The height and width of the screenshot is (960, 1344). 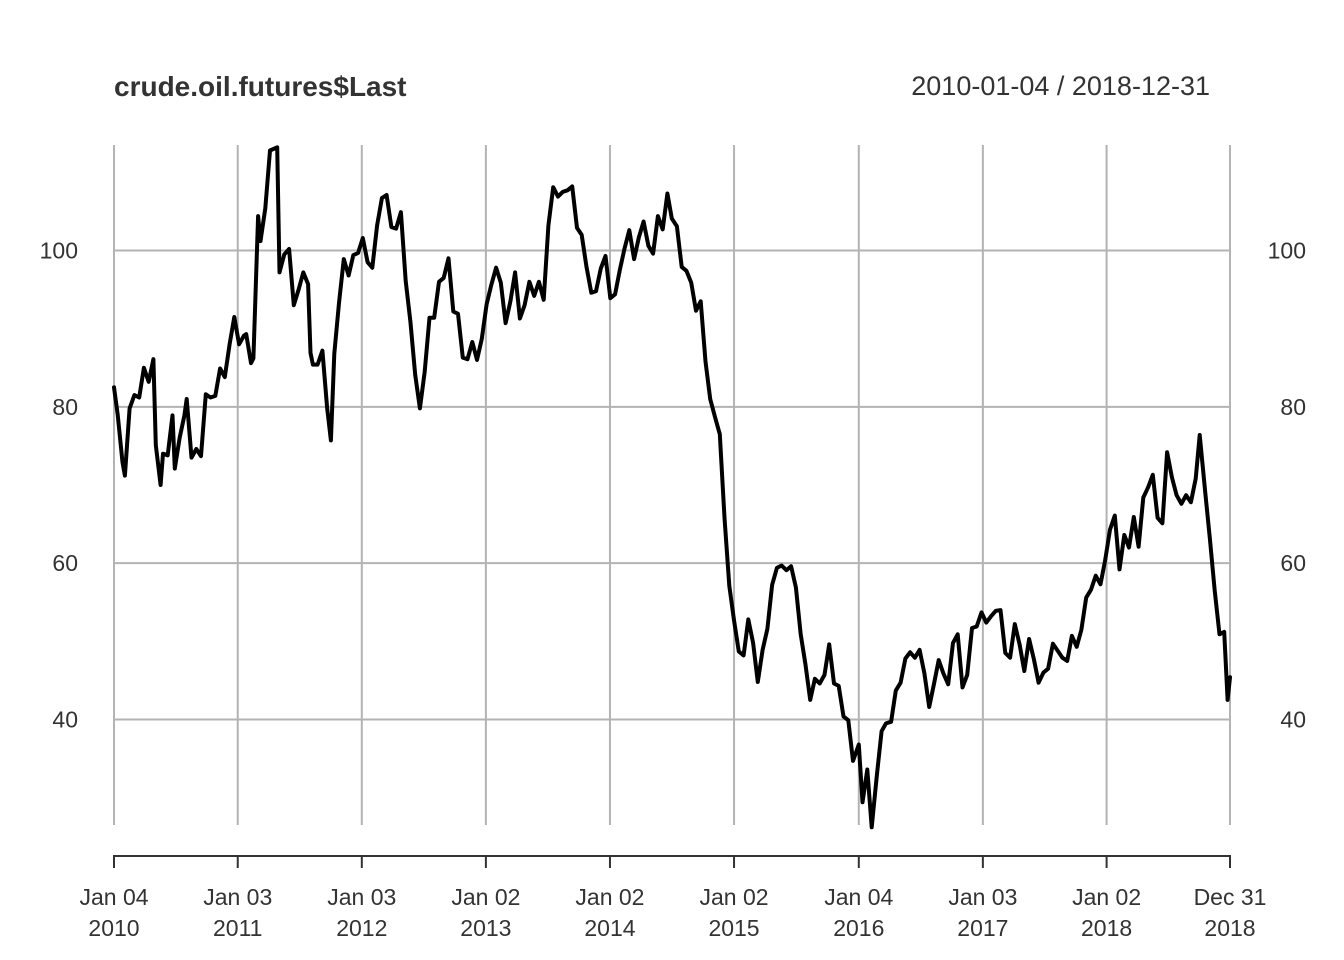 I want to click on y-tick-label-left: 40, so click(x=65, y=719).